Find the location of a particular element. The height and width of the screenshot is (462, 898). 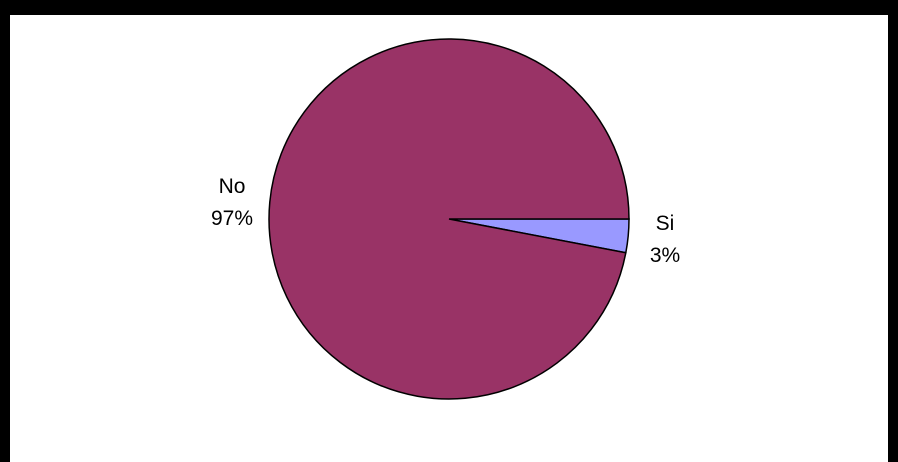

slice-label-no-name: No is located at coordinates (232, 186).